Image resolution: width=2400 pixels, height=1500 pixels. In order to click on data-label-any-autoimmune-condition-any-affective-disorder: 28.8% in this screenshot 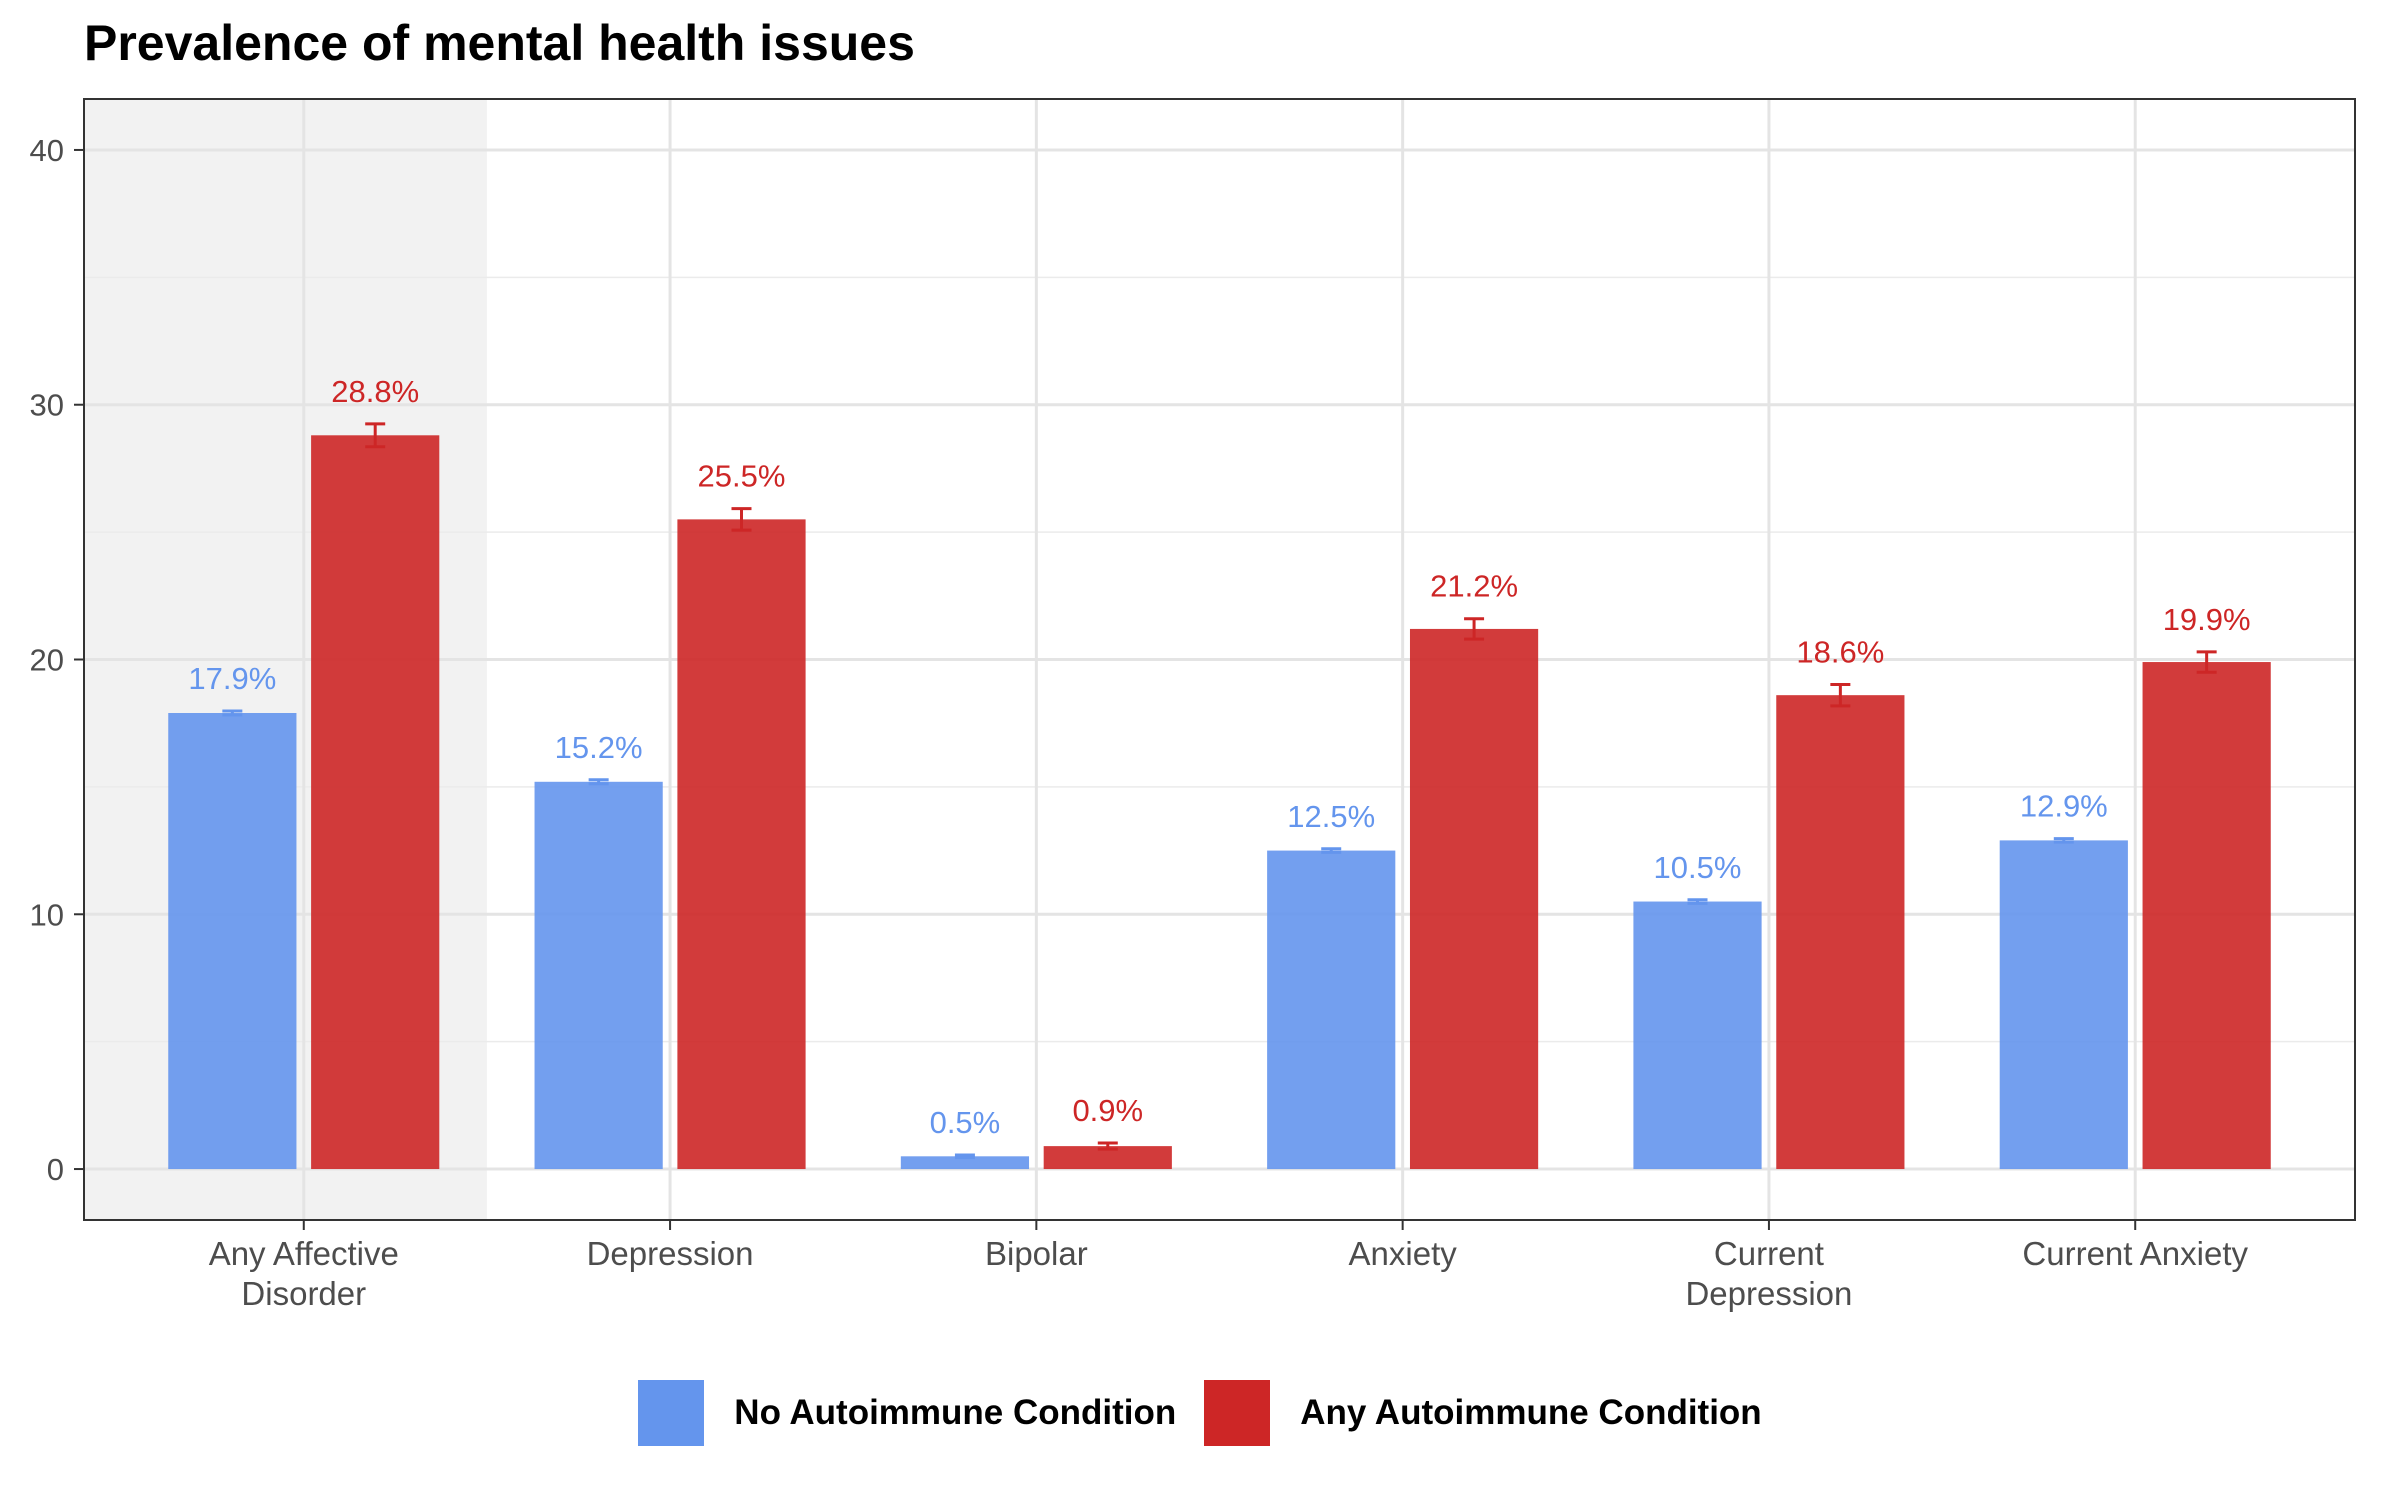, I will do `click(375, 391)`.